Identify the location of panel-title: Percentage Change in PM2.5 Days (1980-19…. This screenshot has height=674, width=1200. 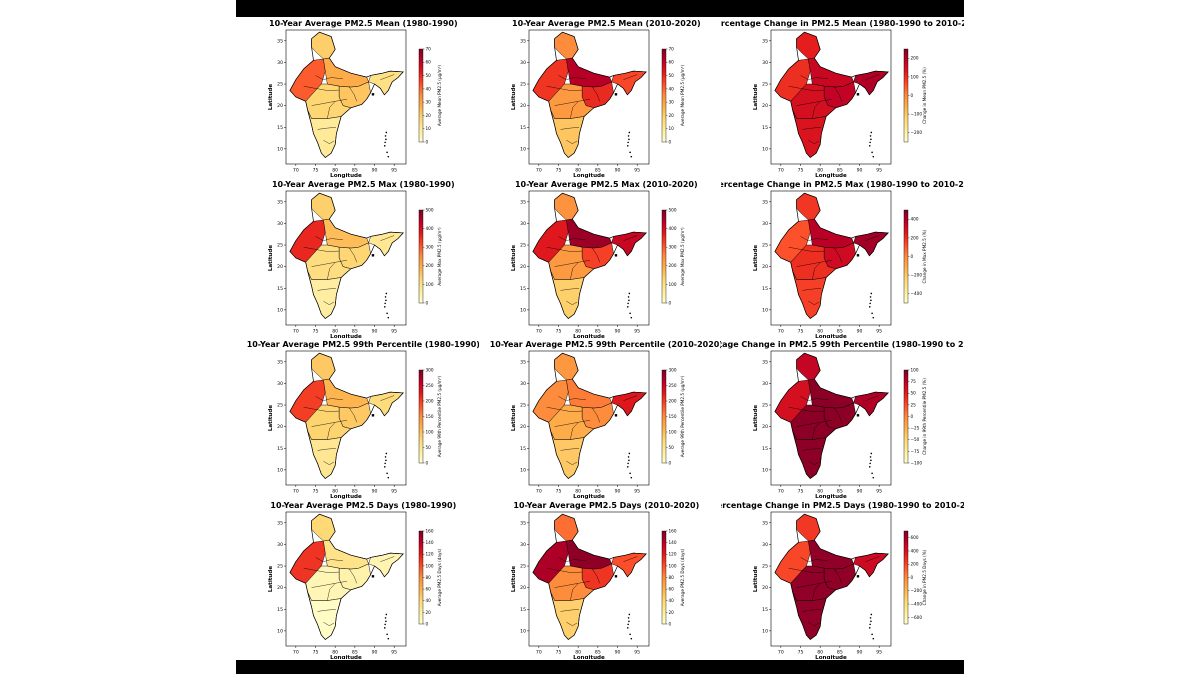
(842, 505).